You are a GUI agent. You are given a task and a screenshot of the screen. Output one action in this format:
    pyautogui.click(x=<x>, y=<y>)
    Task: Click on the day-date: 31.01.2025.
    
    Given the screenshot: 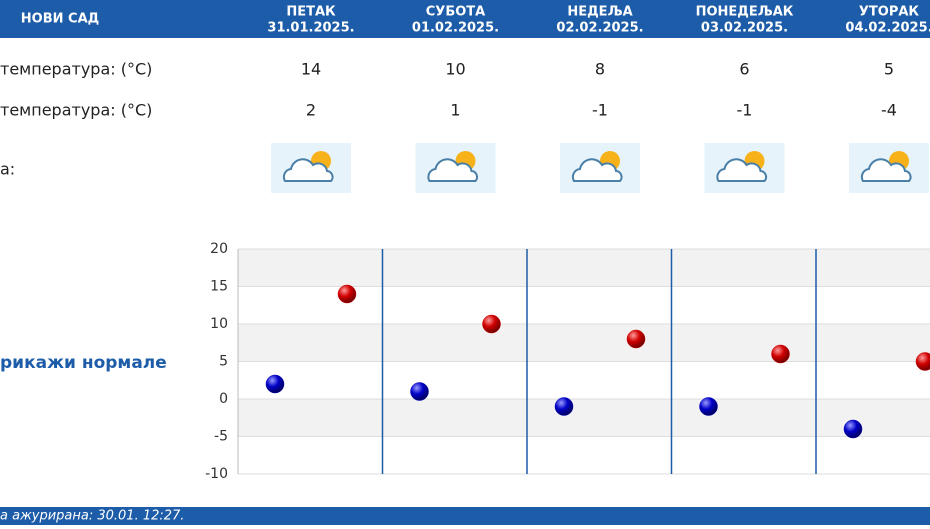 What is the action you would take?
    pyautogui.click(x=310, y=28)
    